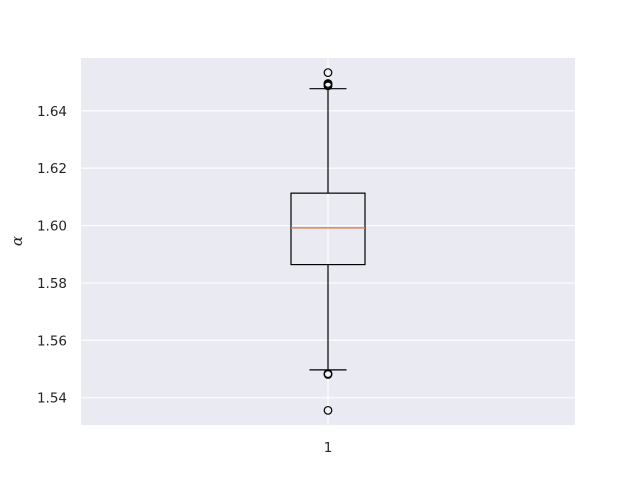 Image resolution: width=640 pixels, height=480 pixels. What do you see at coordinates (52, 255) in the screenshot?
I see `y-axis-ticks: 1.54 1.56 1.58 1.60 1.62 1.64` at bounding box center [52, 255].